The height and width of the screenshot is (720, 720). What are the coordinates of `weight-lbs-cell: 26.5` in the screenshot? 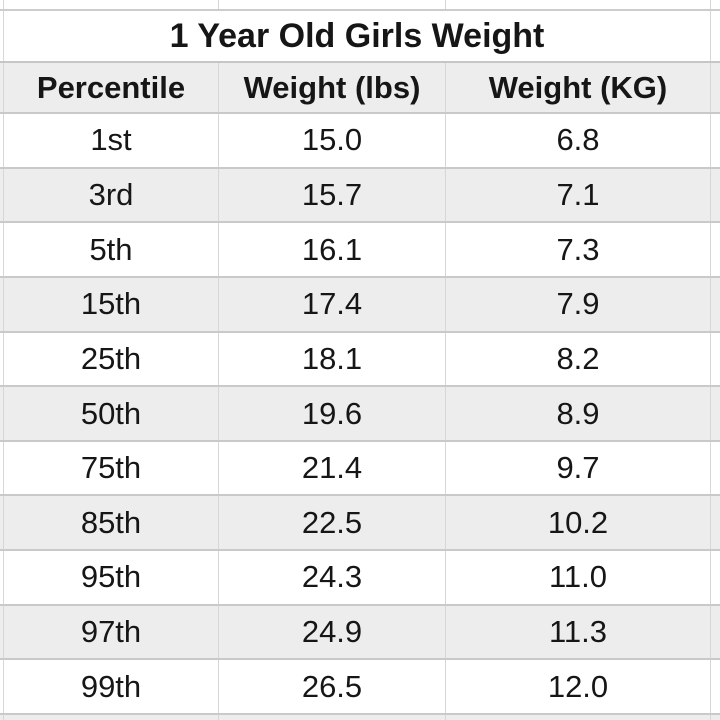 It's located at (331, 687).